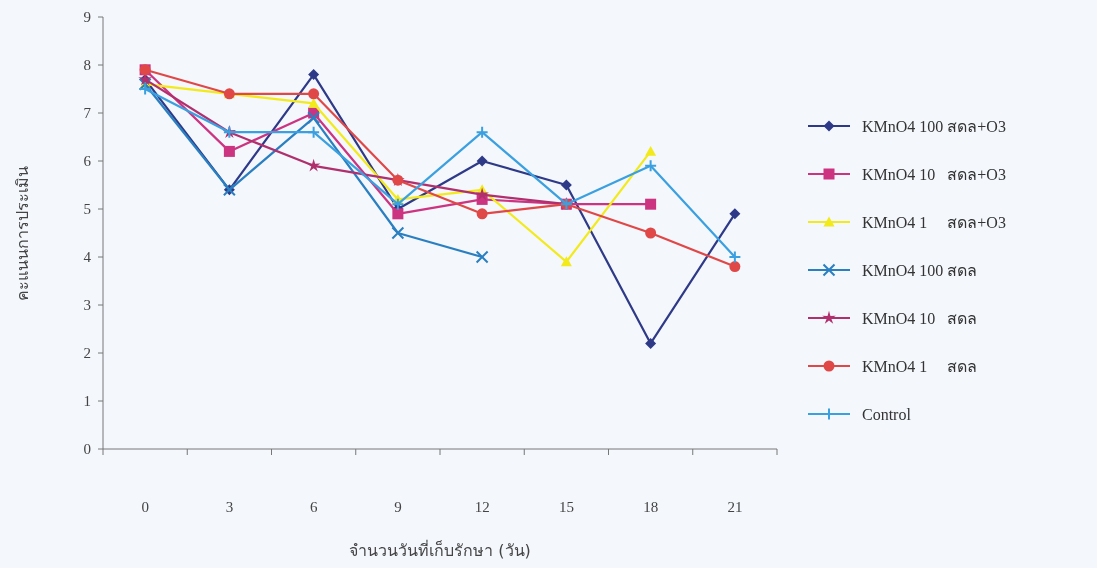  Describe the element at coordinates (87, 353) in the screenshot. I see `y-tick-label: 2` at that location.